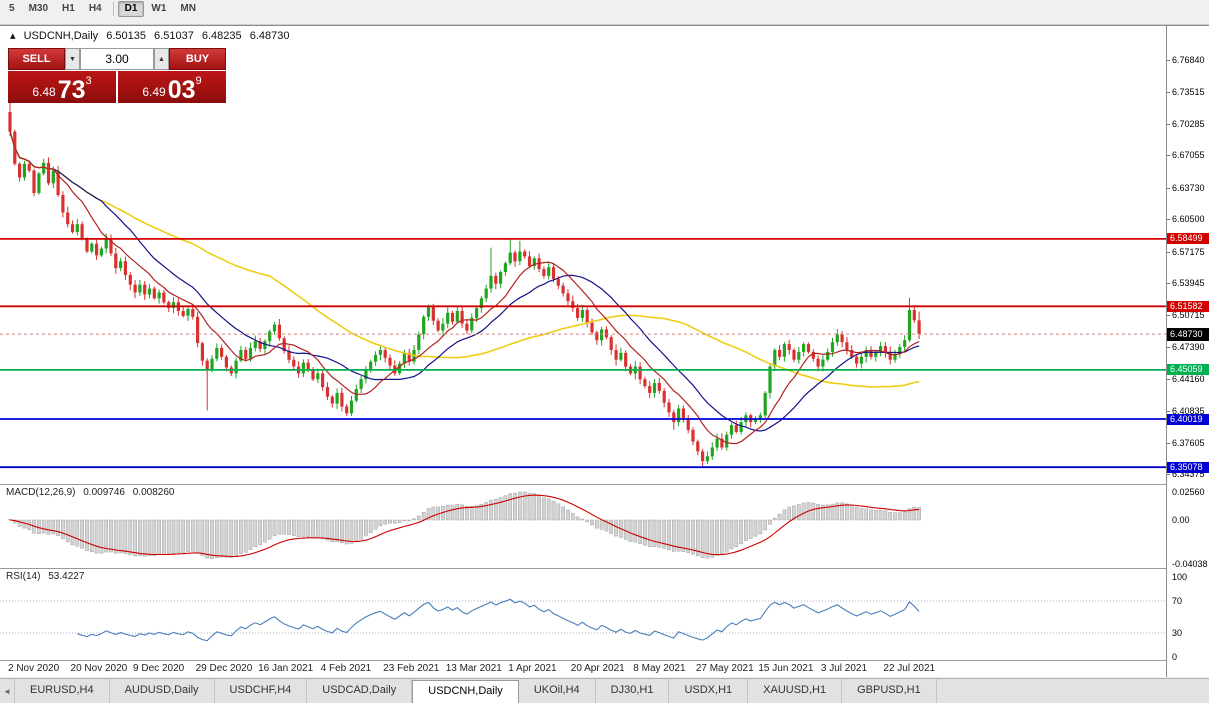 Image resolution: width=1209 pixels, height=703 pixels. I want to click on chart-tab-usdcad-daily: USDCAD,Daily, so click(360, 691).